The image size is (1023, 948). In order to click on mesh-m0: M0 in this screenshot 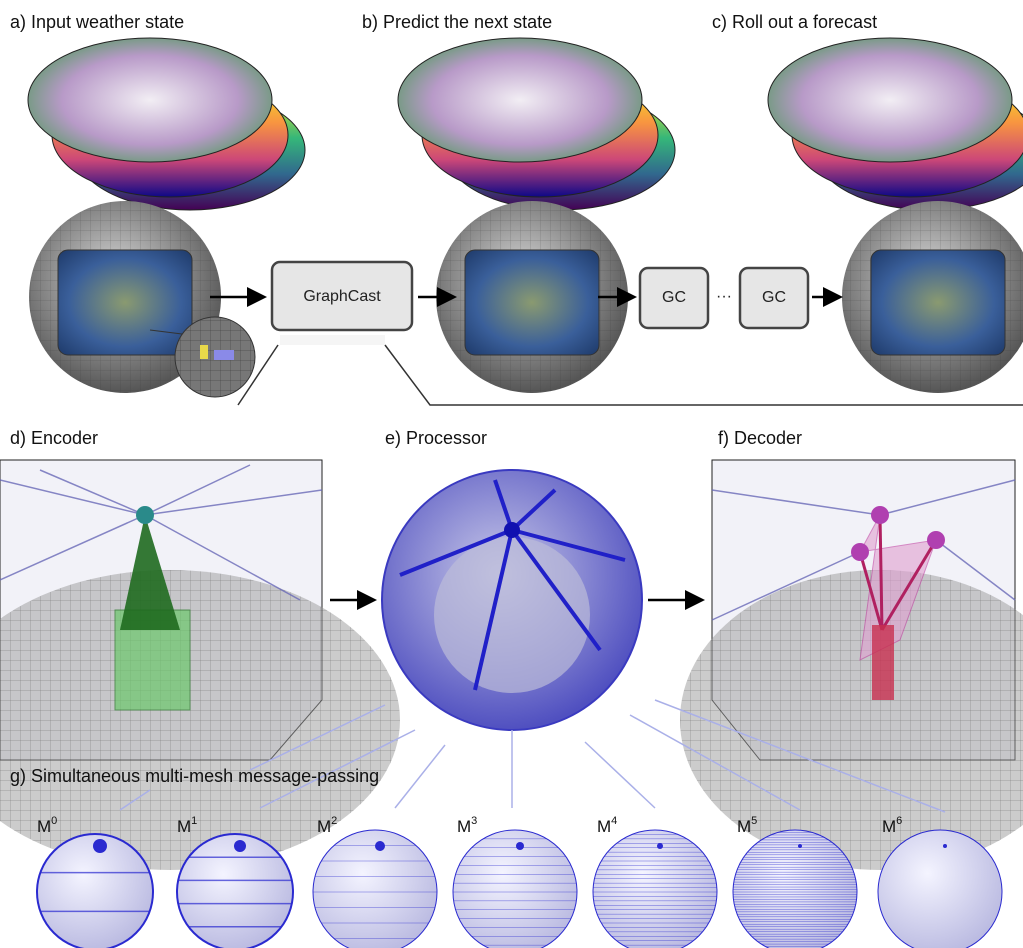, I will do `click(95, 881)`.